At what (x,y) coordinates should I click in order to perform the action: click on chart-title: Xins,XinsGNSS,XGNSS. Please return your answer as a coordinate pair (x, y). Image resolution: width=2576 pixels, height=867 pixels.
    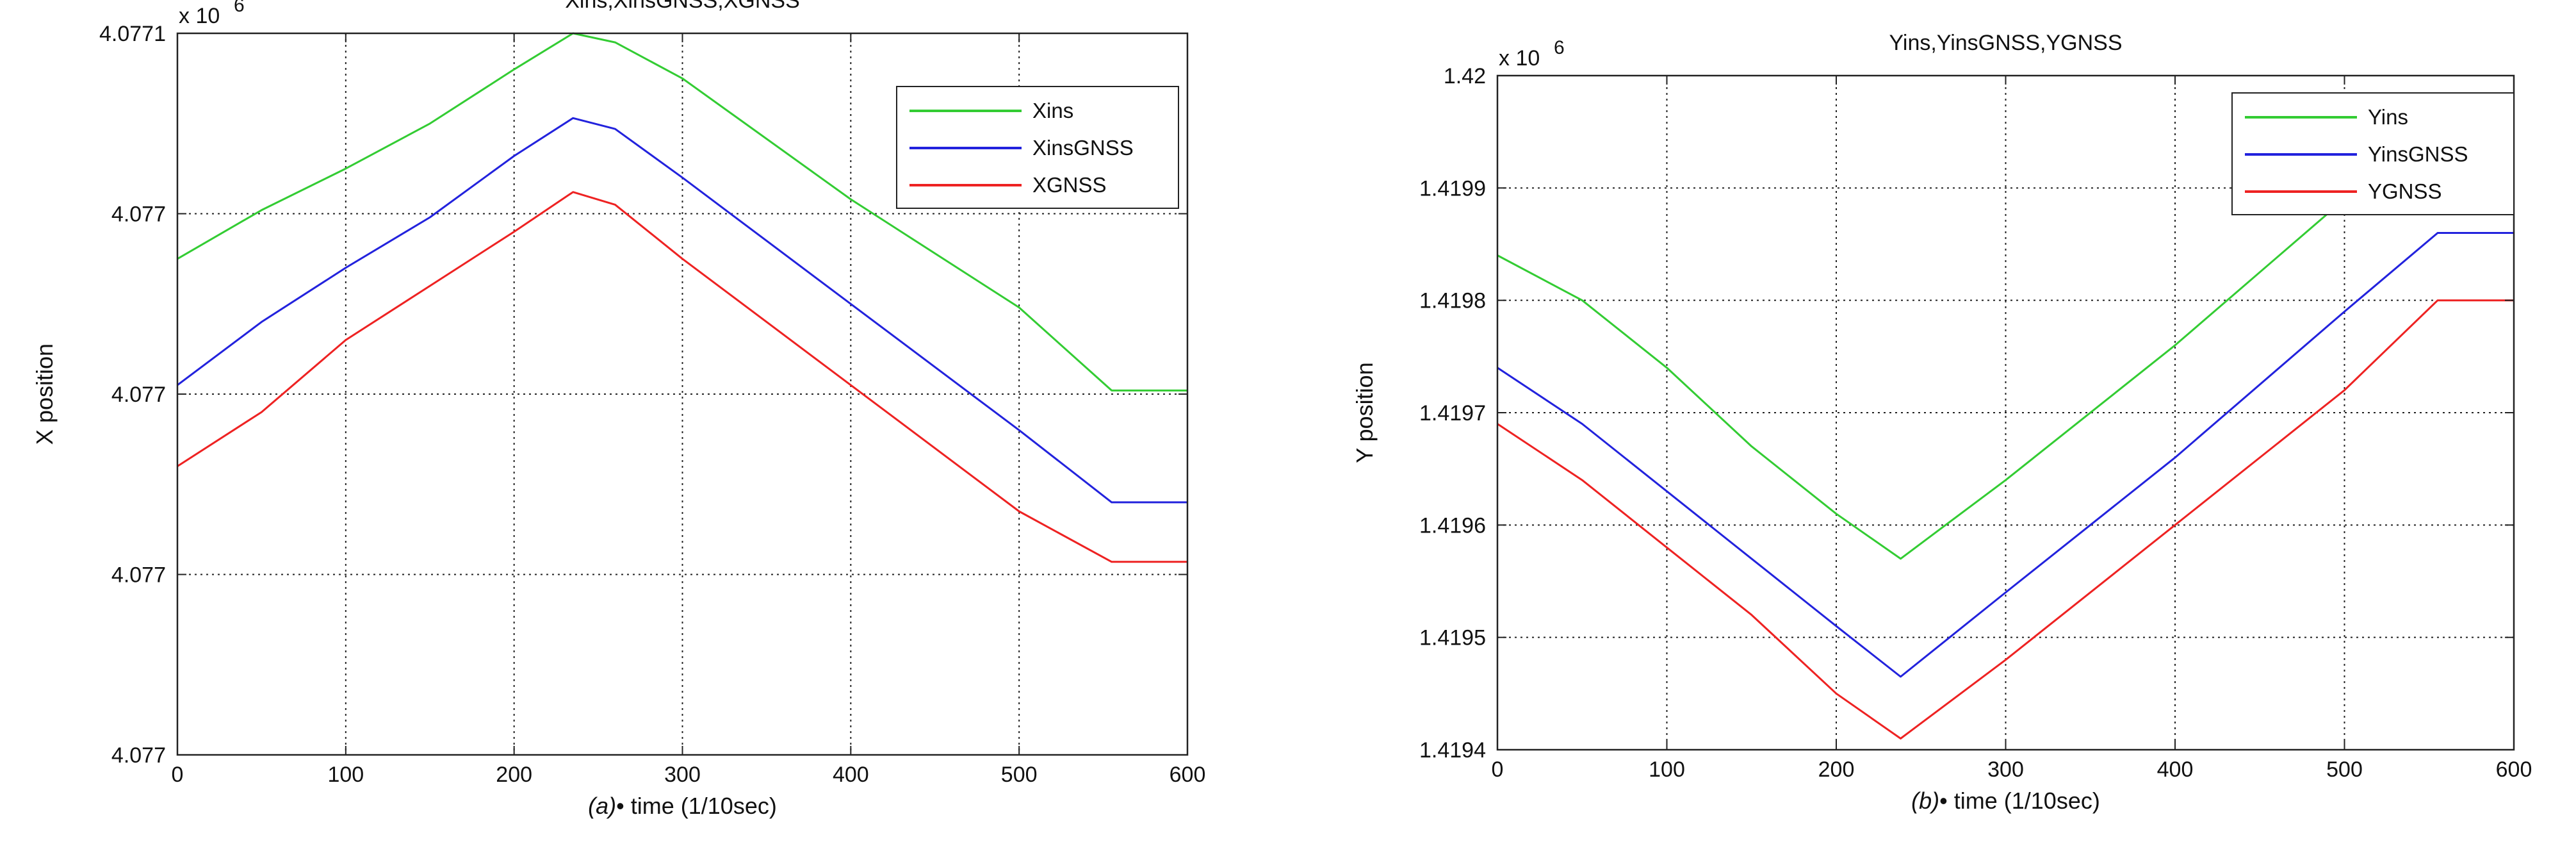
    Looking at the image, I should click on (682, 6).